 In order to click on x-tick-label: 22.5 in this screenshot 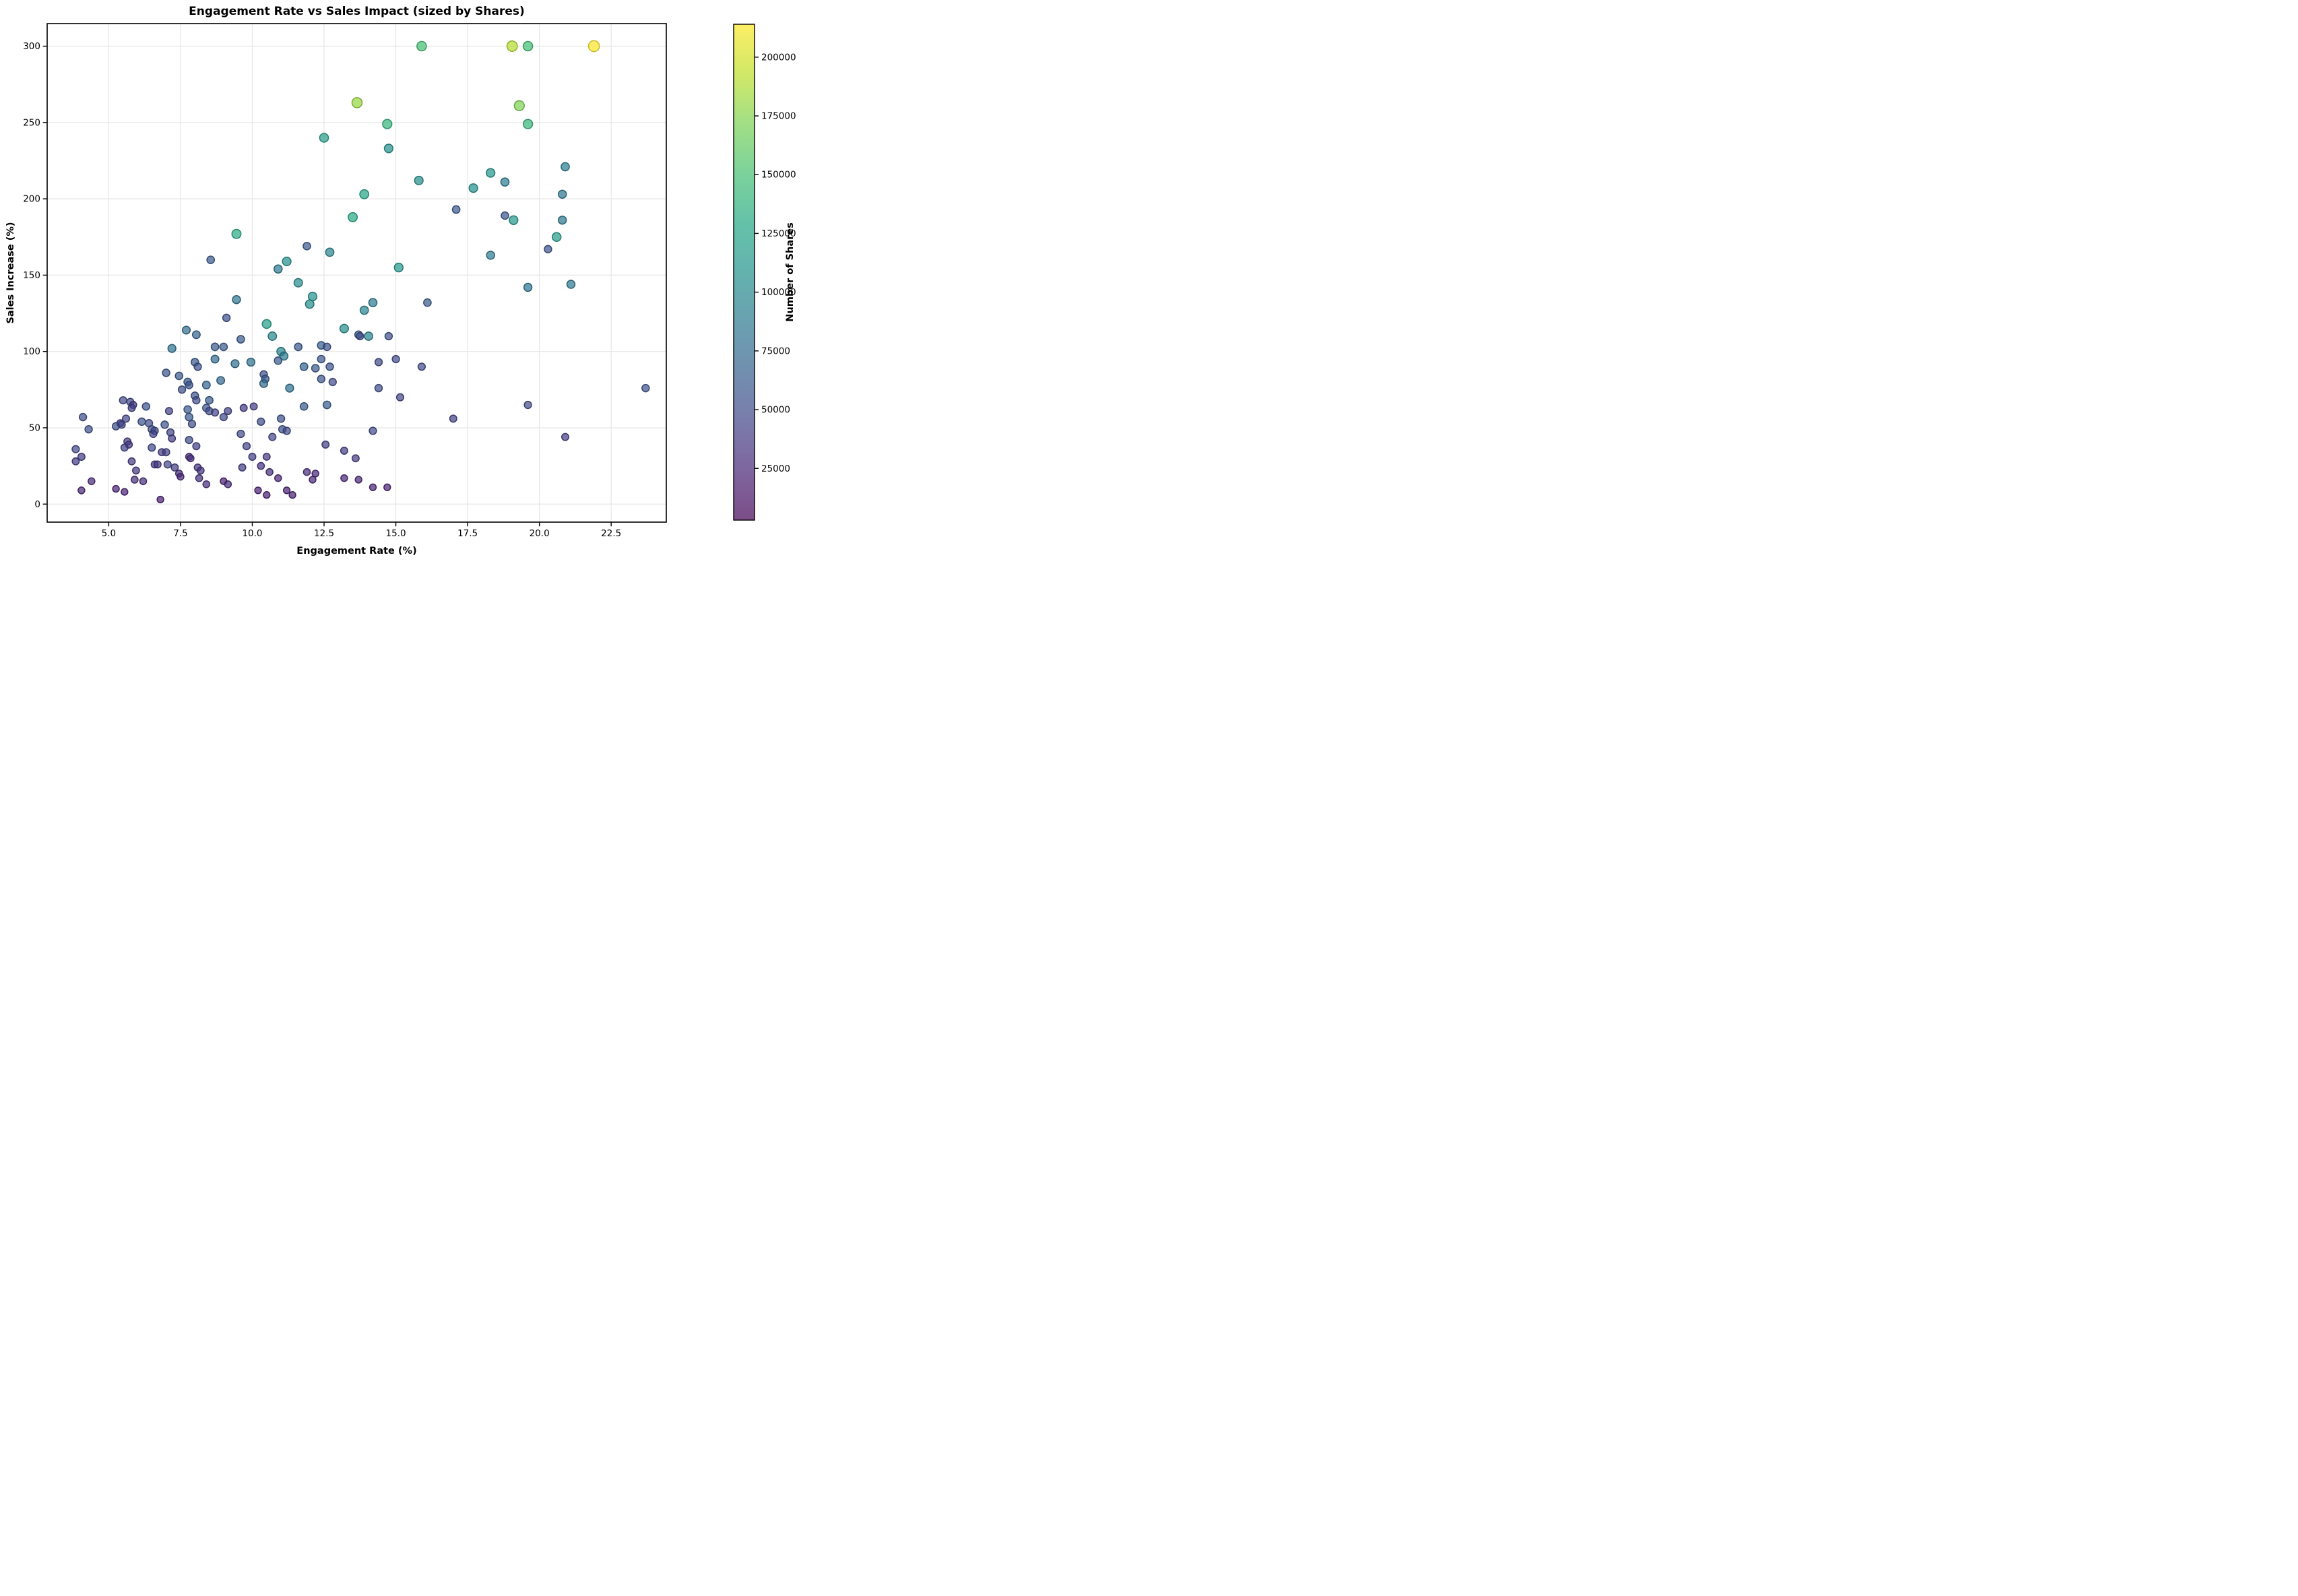, I will do `click(611, 533)`.